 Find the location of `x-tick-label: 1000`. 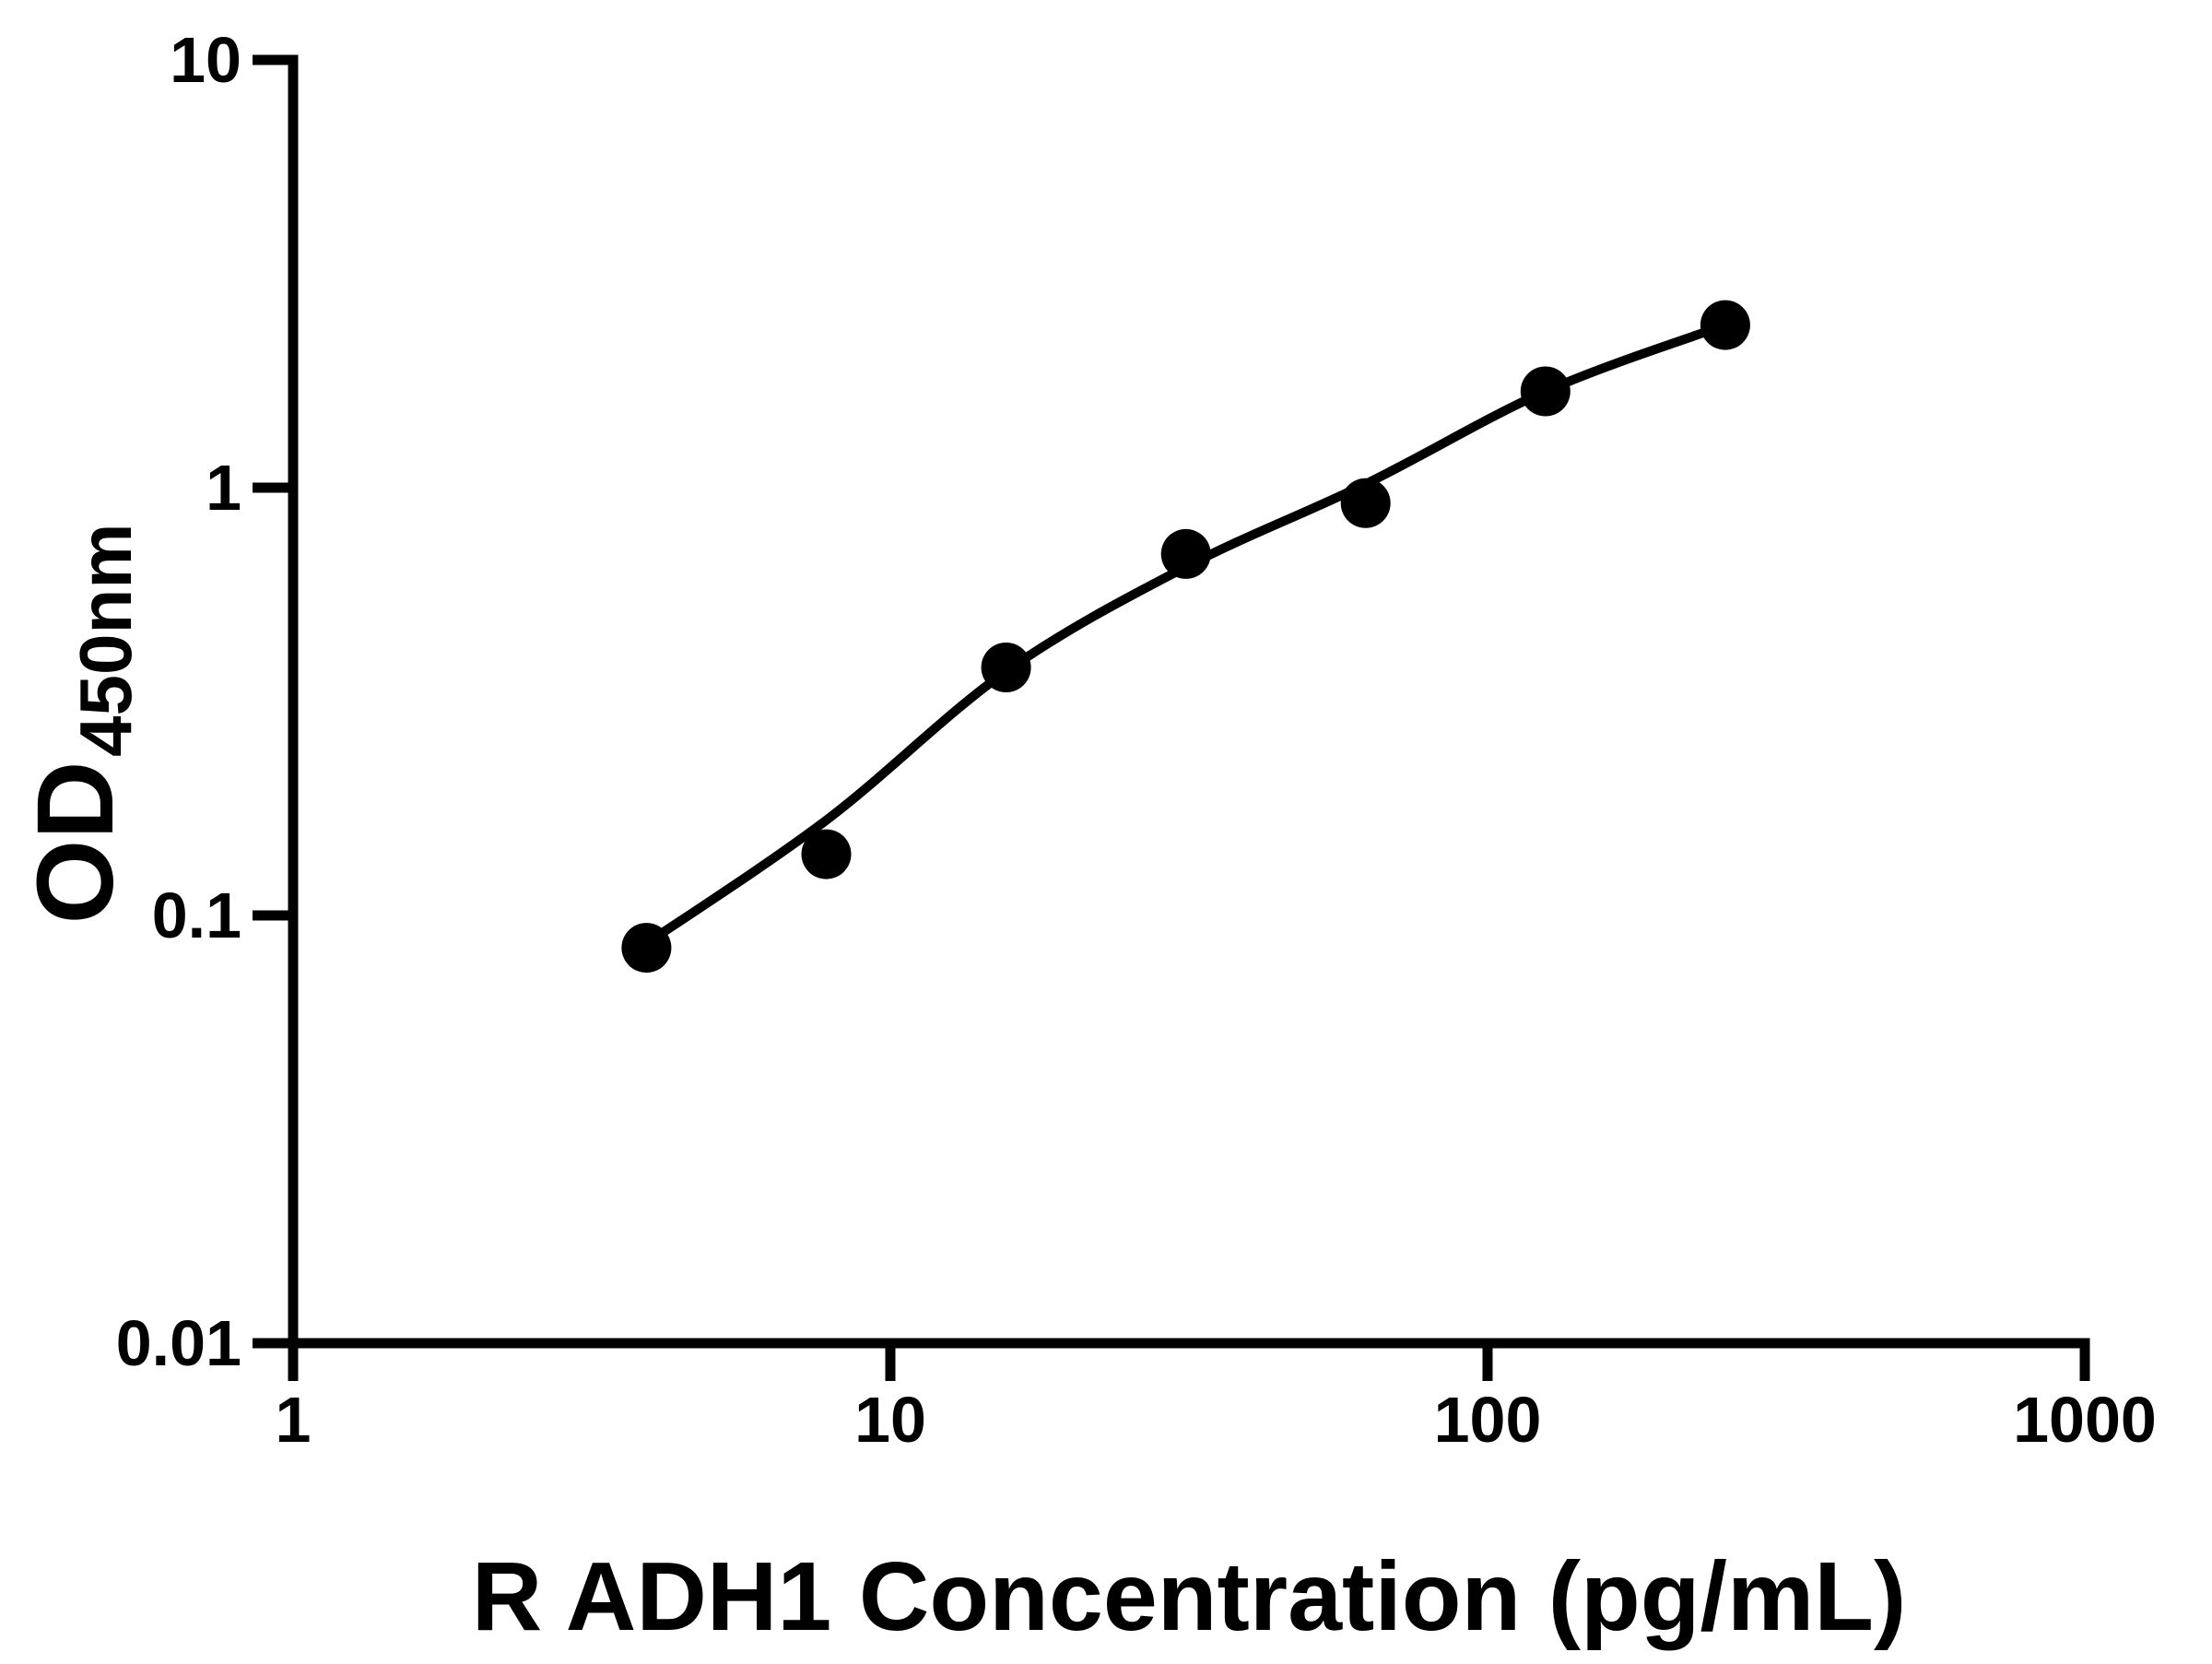

x-tick-label: 1000 is located at coordinates (2085, 1420).